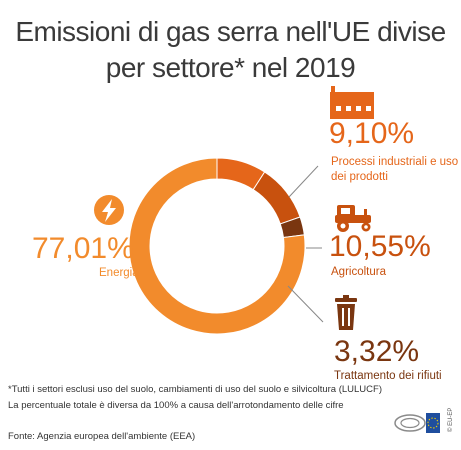  What do you see at coordinates (305, 304) in the screenshot?
I see `leader-line-rifiuti` at bounding box center [305, 304].